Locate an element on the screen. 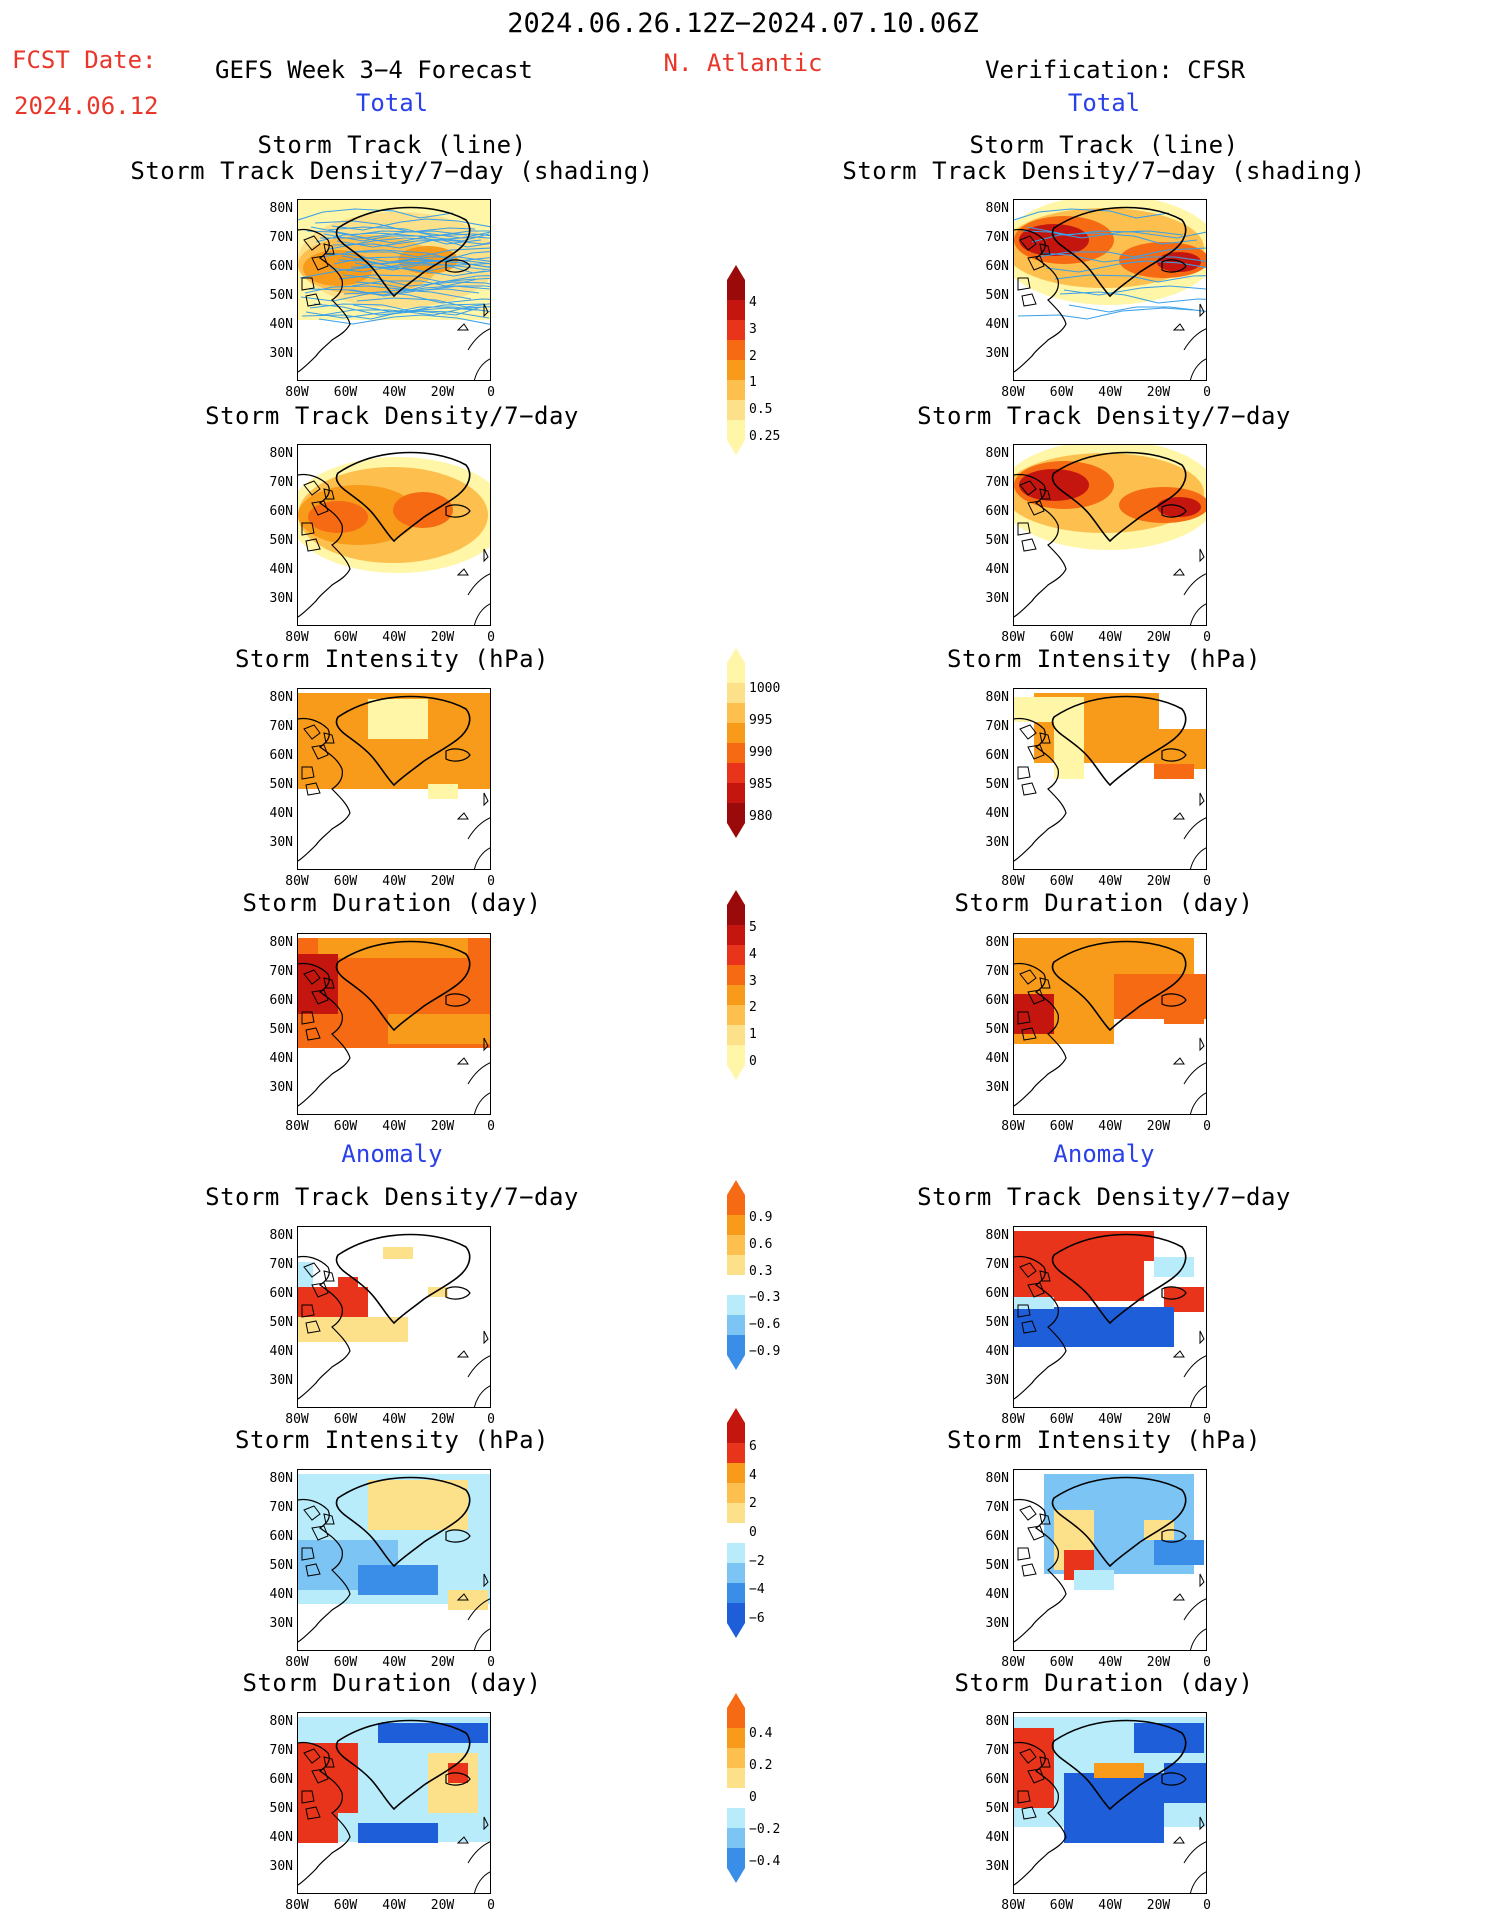  colorbar-density_anom is located at coordinates (736, 1275).